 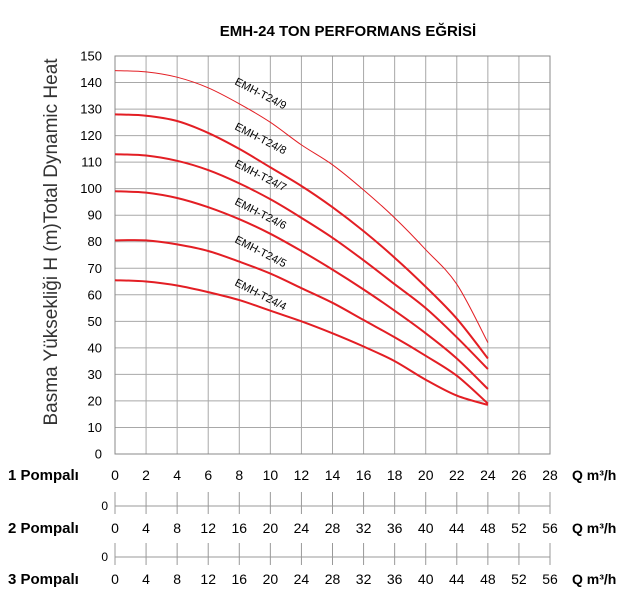 I want to click on x-tick-label: 6, so click(x=208, y=475).